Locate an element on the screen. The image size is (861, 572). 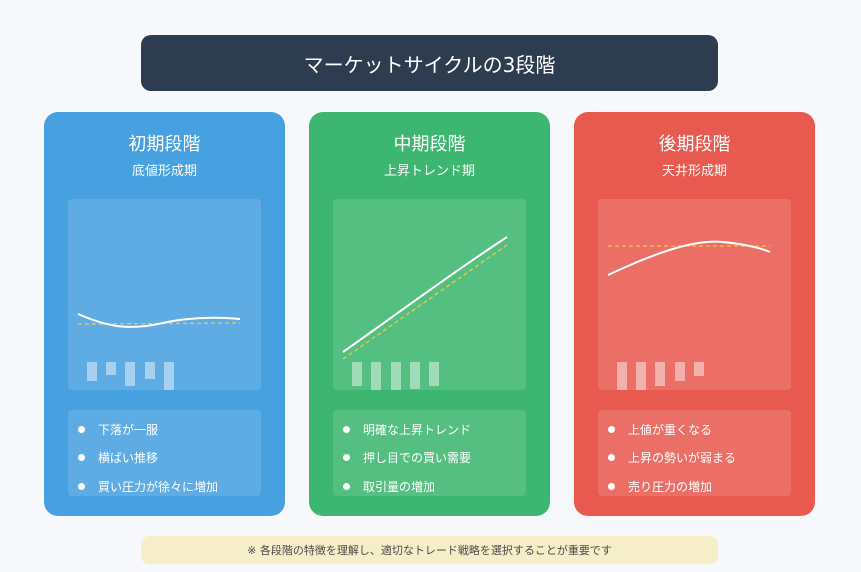
stage-title: 中期段階 is located at coordinates (429, 144).